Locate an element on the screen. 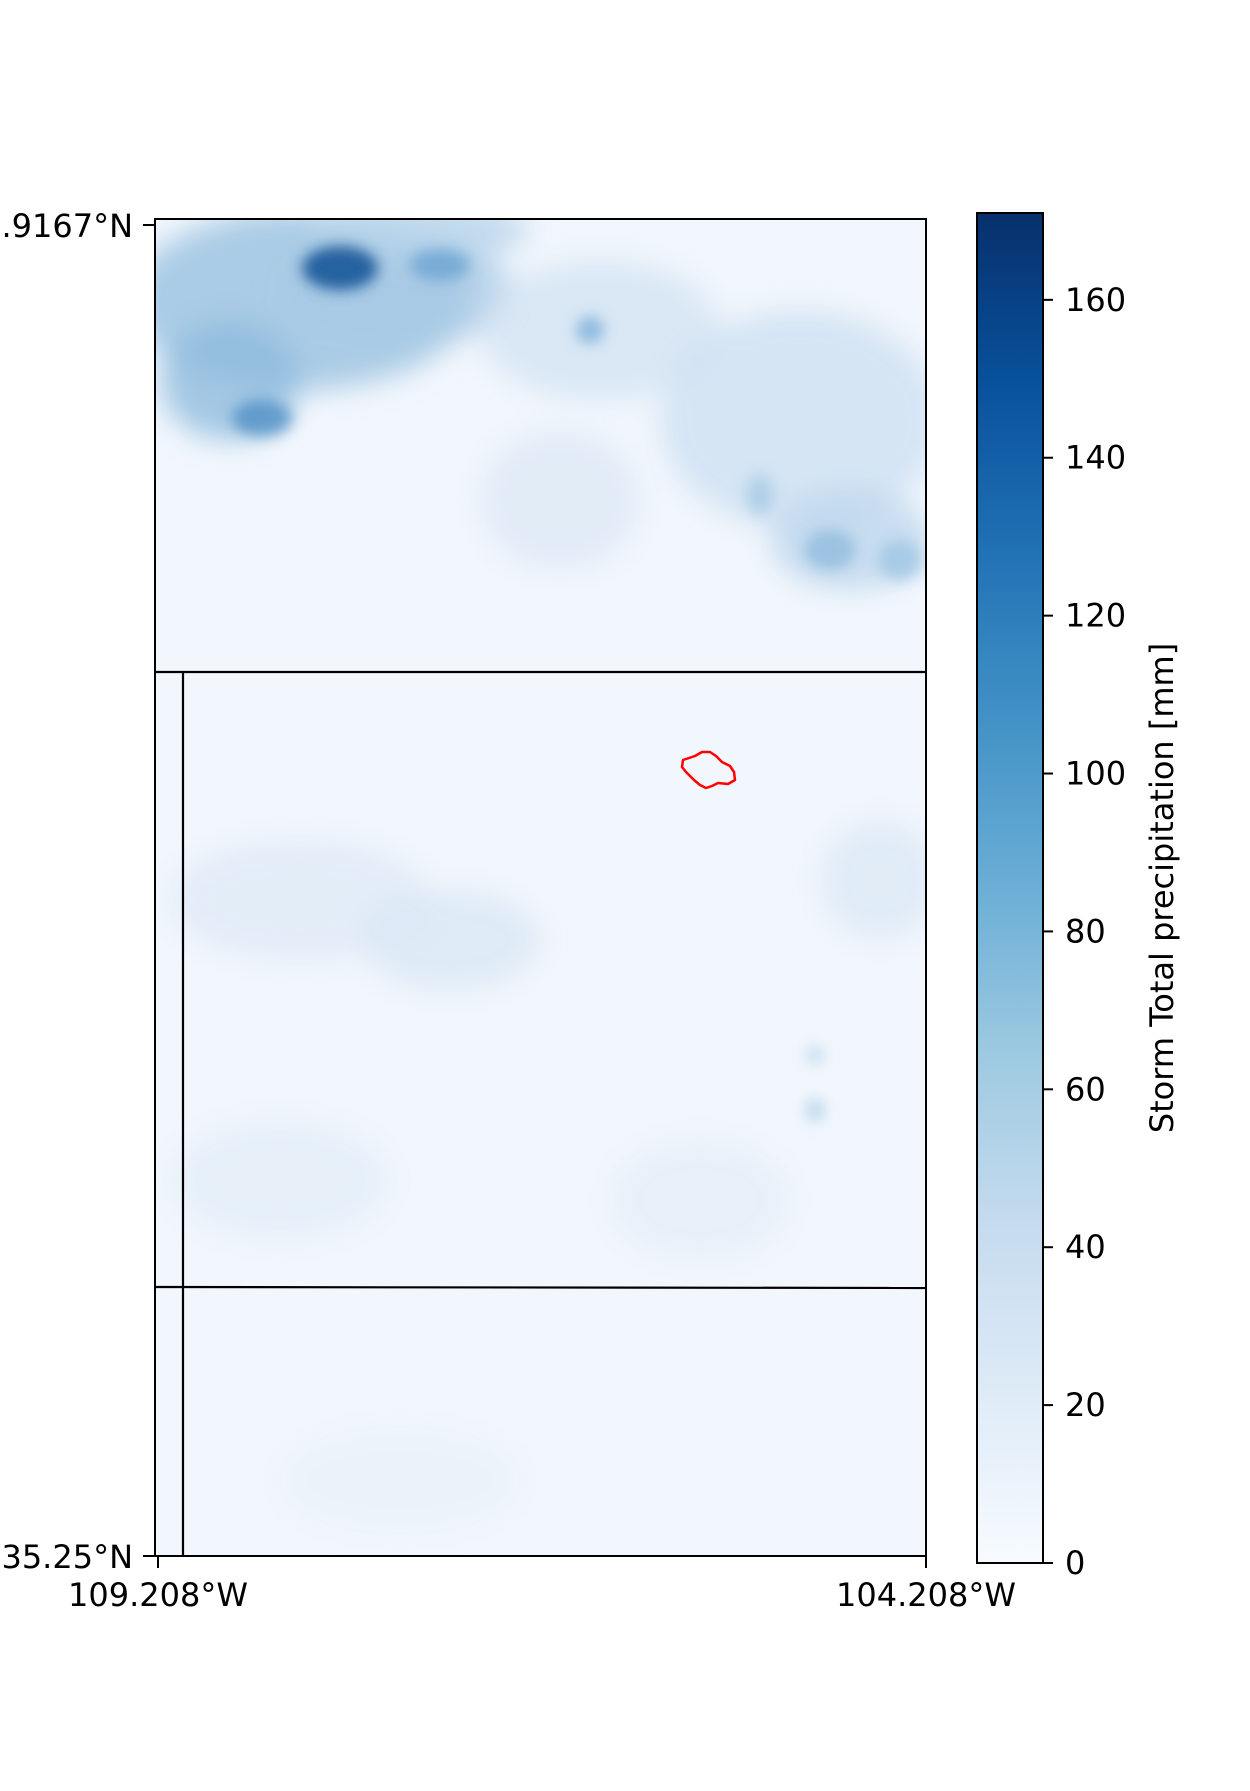  lon-left-label: 109.208°W is located at coordinates (158, 1595).